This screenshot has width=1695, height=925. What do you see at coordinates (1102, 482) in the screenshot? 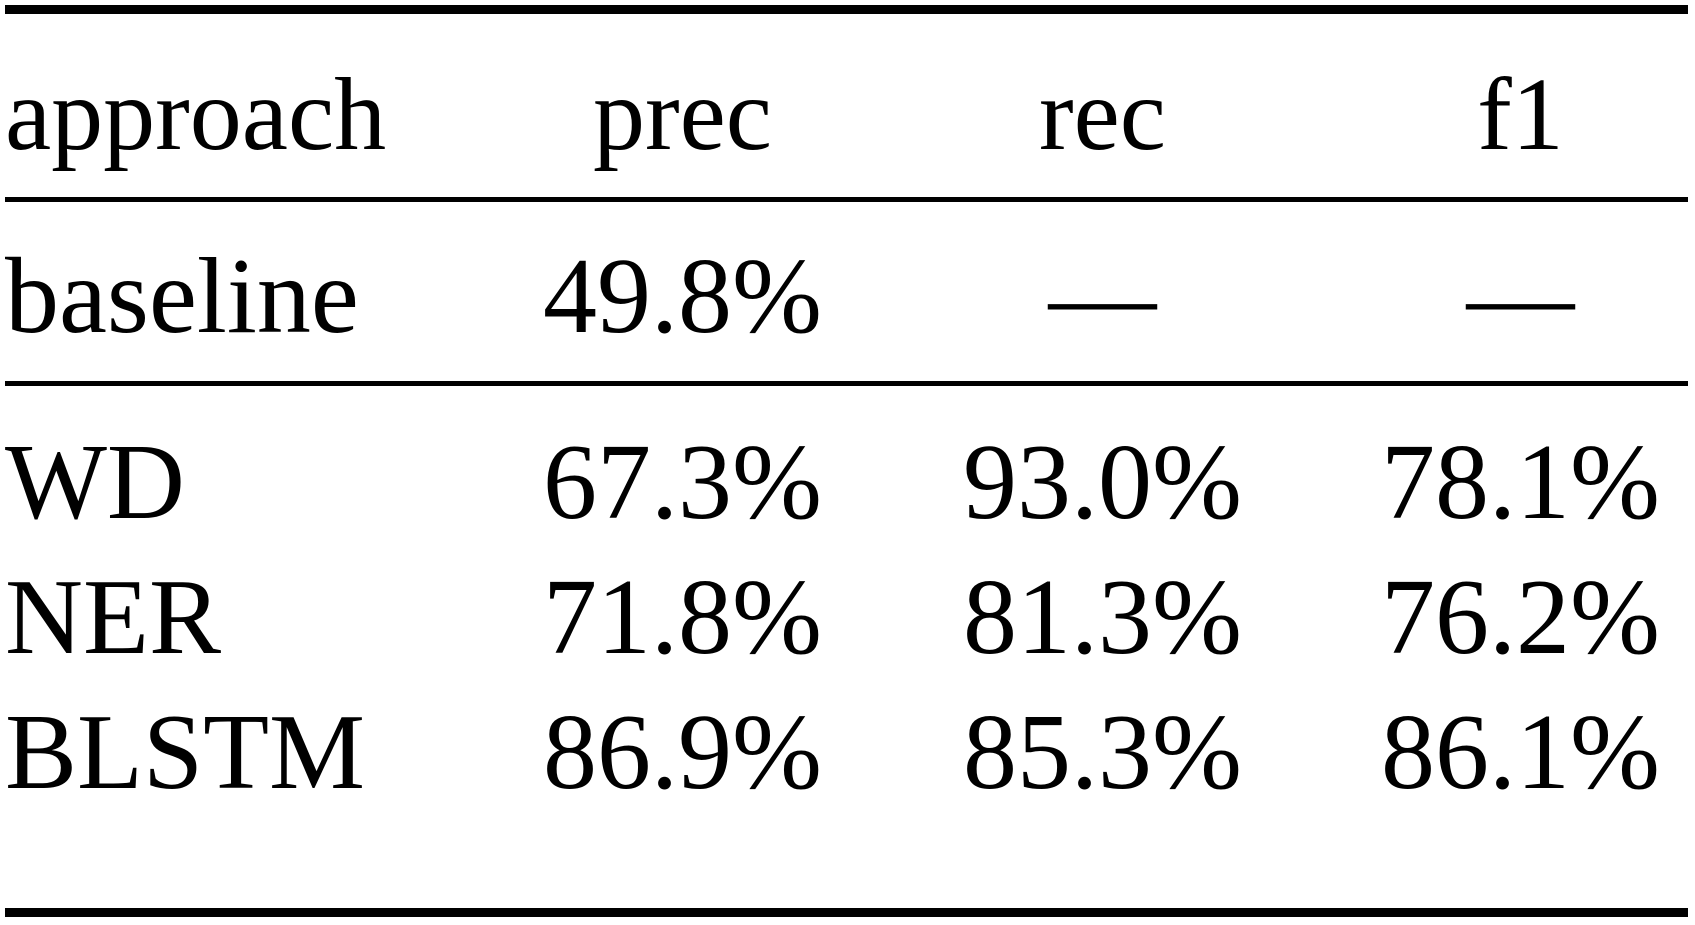
I see `row-rec: 93.0%` at bounding box center [1102, 482].